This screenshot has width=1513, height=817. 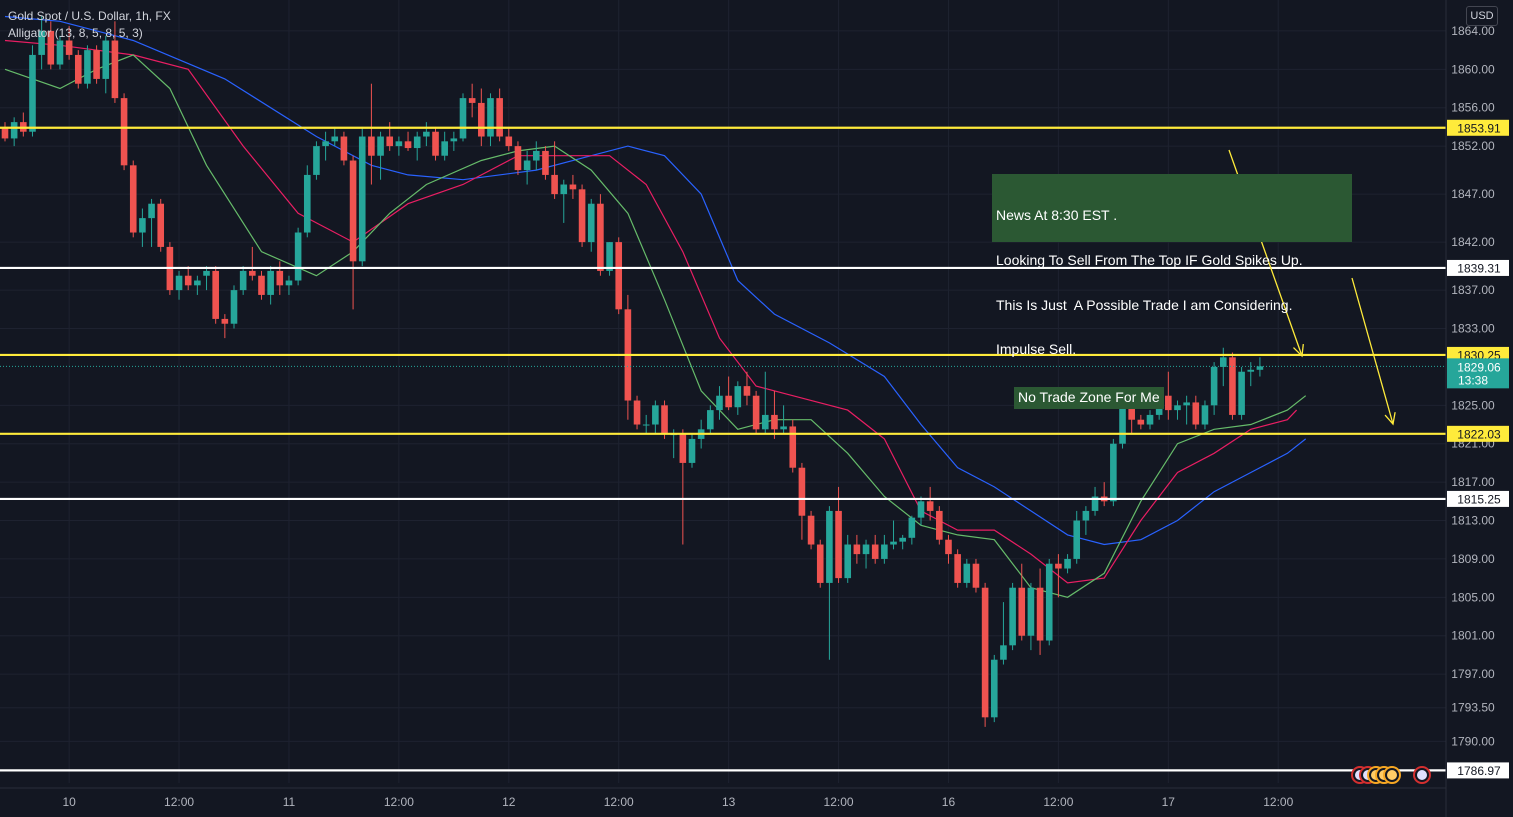 I want to click on current-price-value: 1829.06, so click(x=1479, y=367).